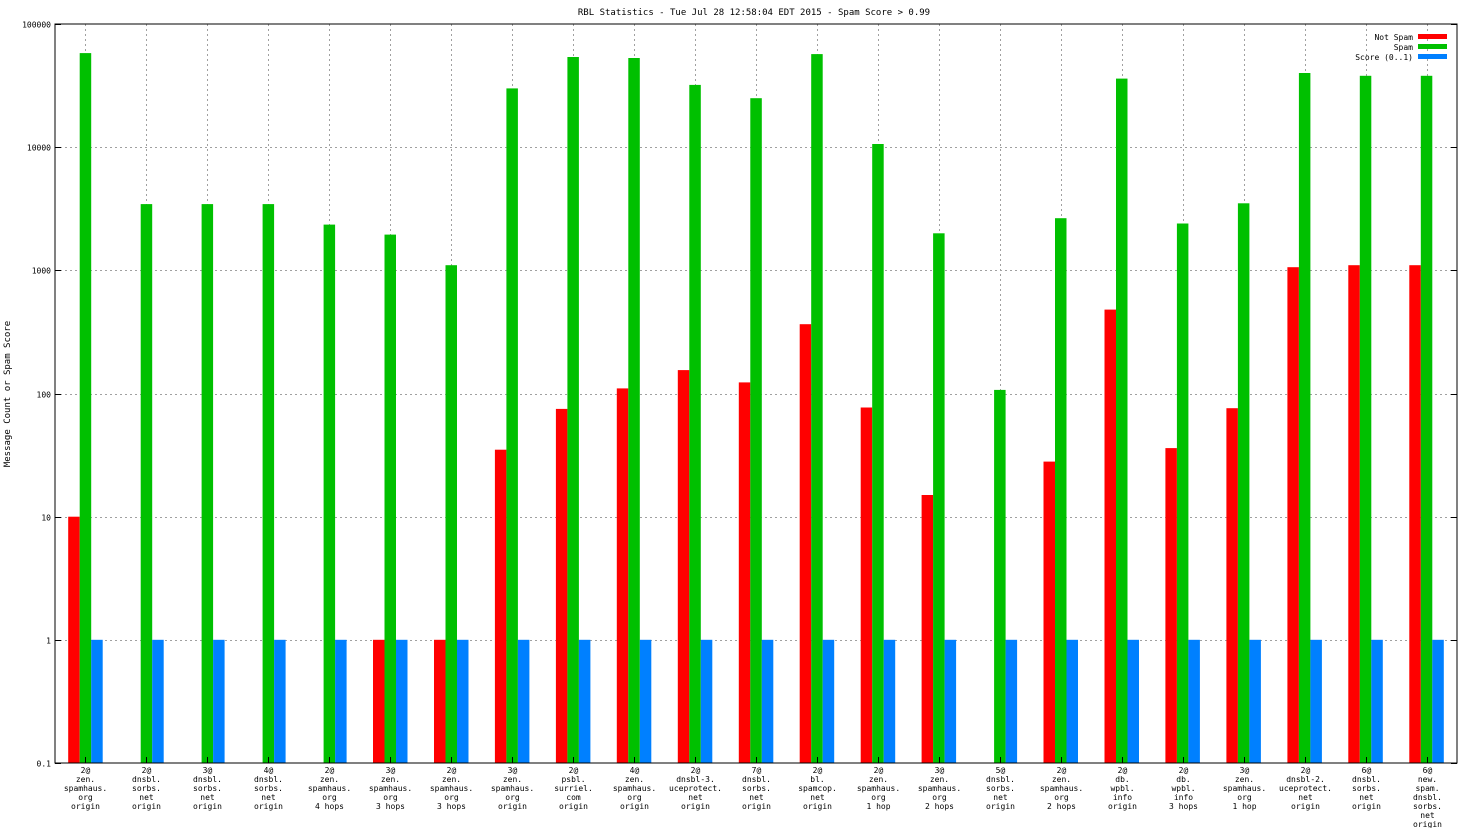 This screenshot has width=1472, height=828. Describe the element at coordinates (390, 788) in the screenshot. I see `x-tick-label: 3@ zen. spamhaus. org 3 hops` at that location.